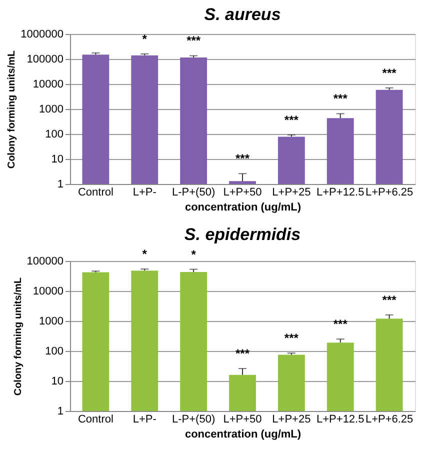  What do you see at coordinates (242, 234) in the screenshot?
I see `chart-title: S. epidermidis` at bounding box center [242, 234].